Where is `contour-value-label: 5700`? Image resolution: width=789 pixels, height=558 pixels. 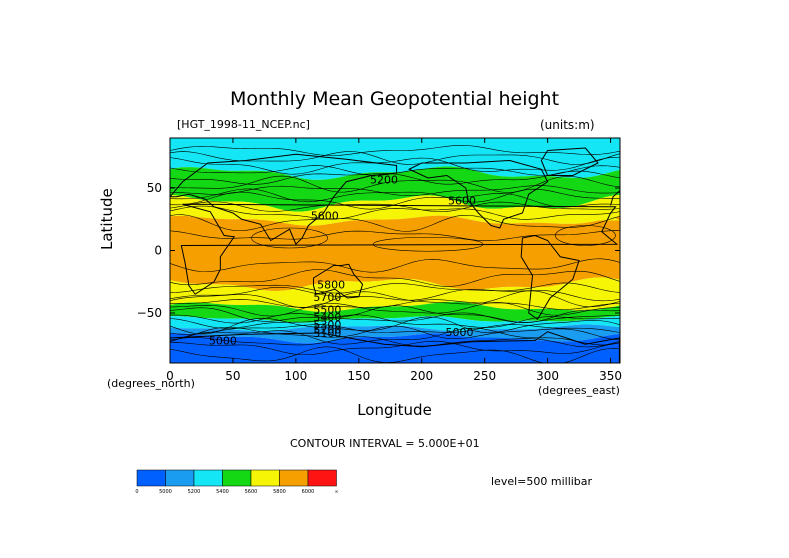
contour-value-label: 5700 is located at coordinates (327, 297).